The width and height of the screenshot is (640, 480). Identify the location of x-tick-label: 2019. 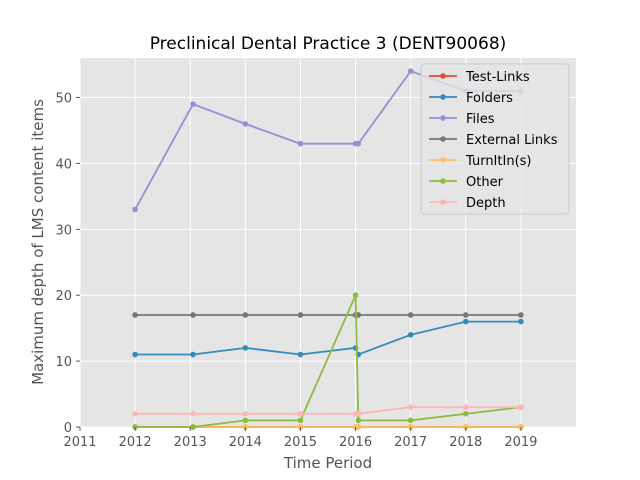
(520, 442).